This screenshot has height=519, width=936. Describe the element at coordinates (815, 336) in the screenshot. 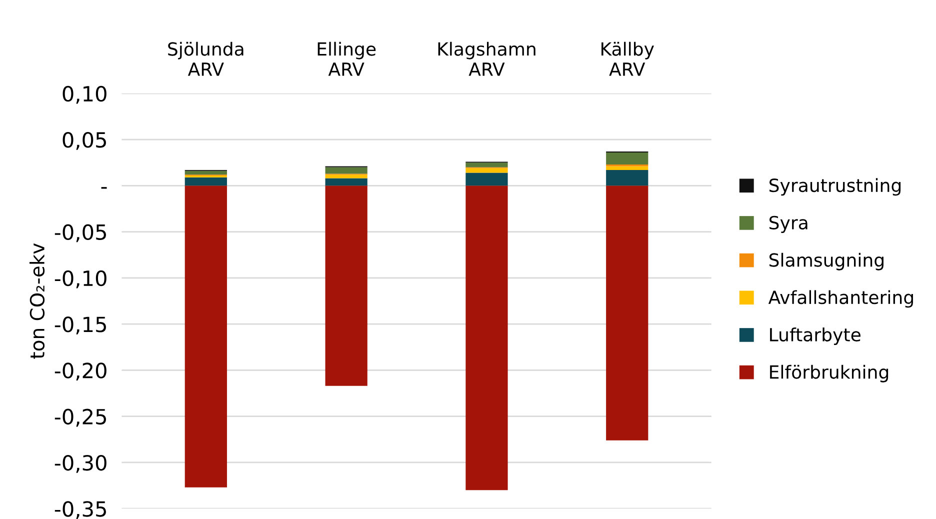

I see `legend-label: Luftarbyte` at that location.